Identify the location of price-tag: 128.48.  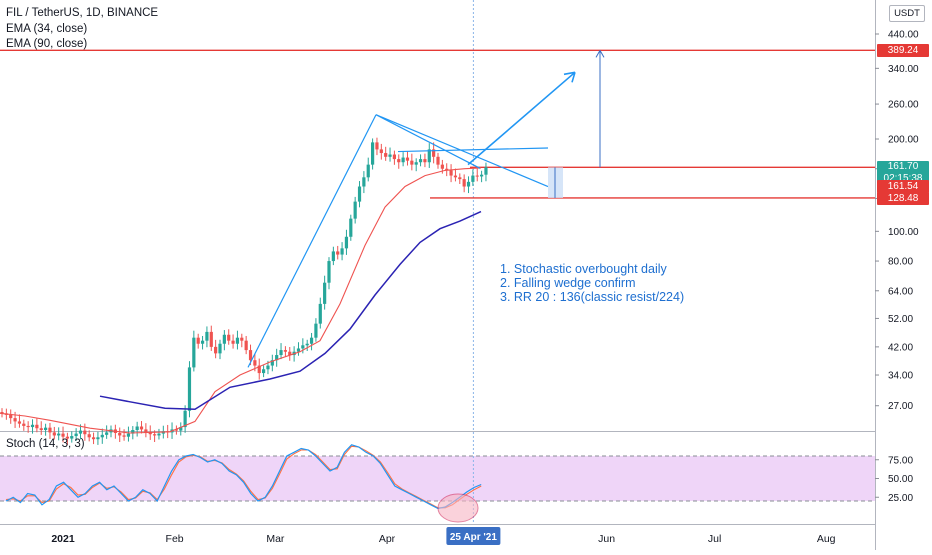
(903, 198).